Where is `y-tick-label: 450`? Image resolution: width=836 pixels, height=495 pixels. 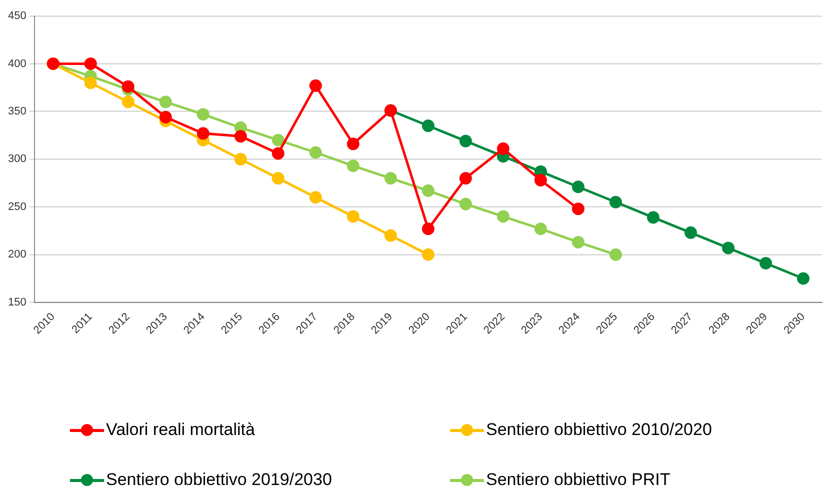 y-tick-label: 450 is located at coordinates (17, 16).